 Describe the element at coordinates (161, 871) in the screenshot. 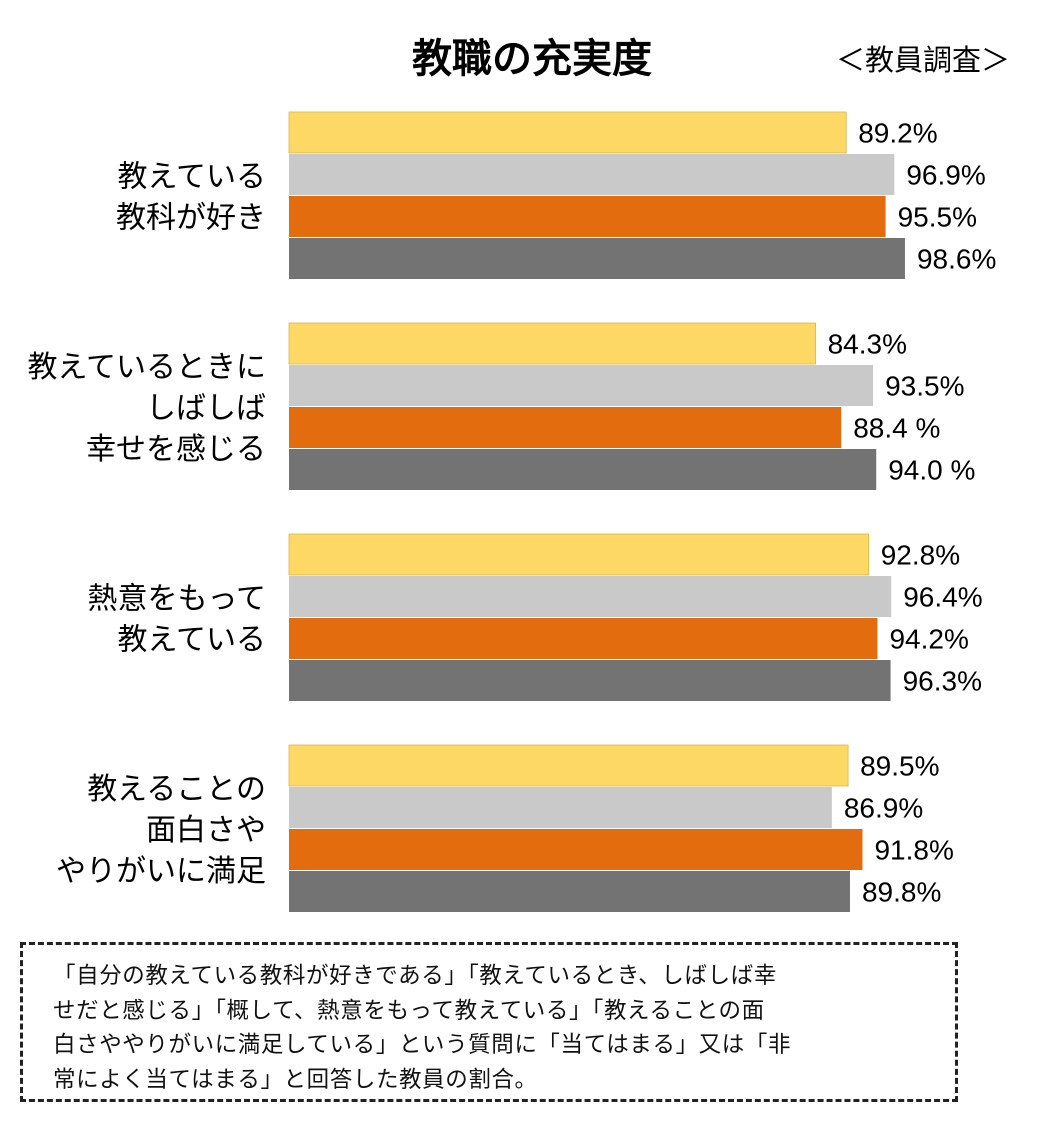

I see `category-label: やりがいに満足` at that location.